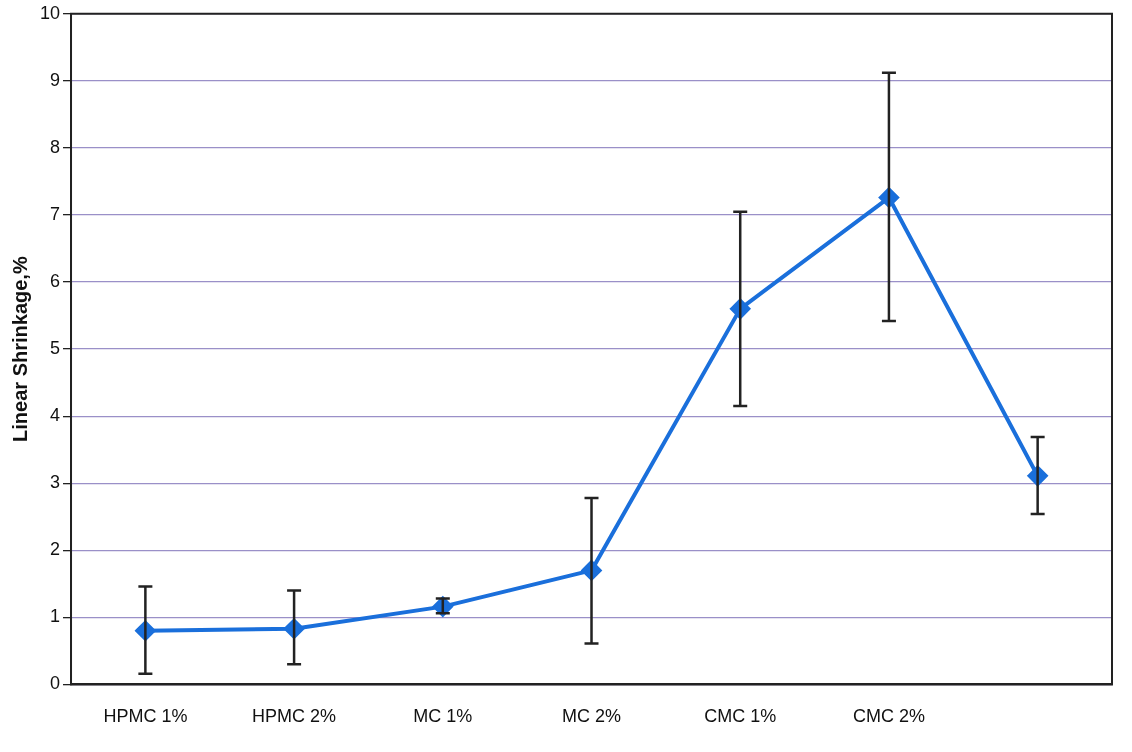 This screenshot has width=1132, height=752. Describe the element at coordinates (294, 716) in the screenshot. I see `x-tick-label: HPMC 2%` at that location.